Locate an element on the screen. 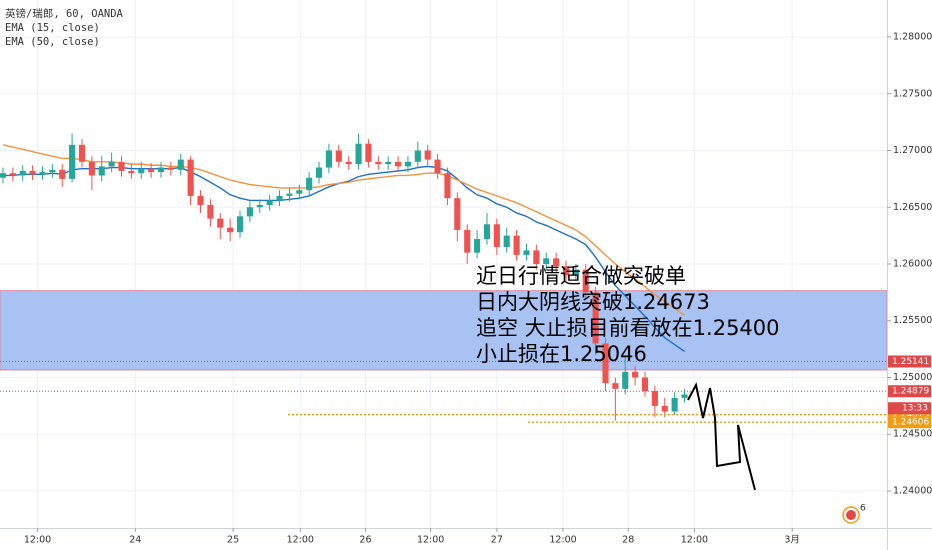 The image size is (932, 550). time-axis-bg is located at coordinates (444, 539).